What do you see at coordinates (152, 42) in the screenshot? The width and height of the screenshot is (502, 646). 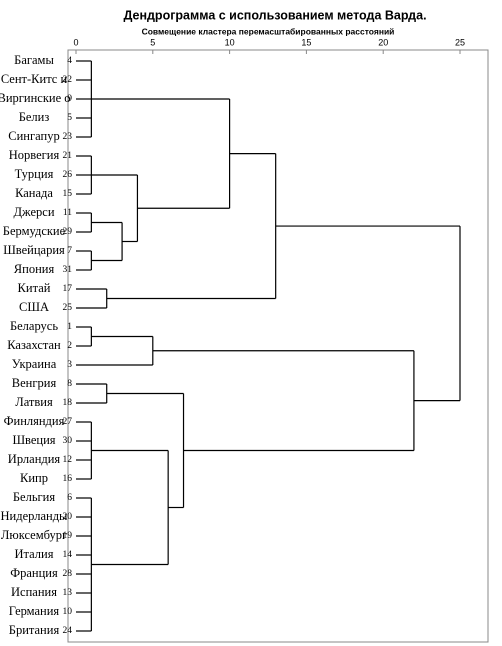 I see `x-tick-label: 5` at bounding box center [152, 42].